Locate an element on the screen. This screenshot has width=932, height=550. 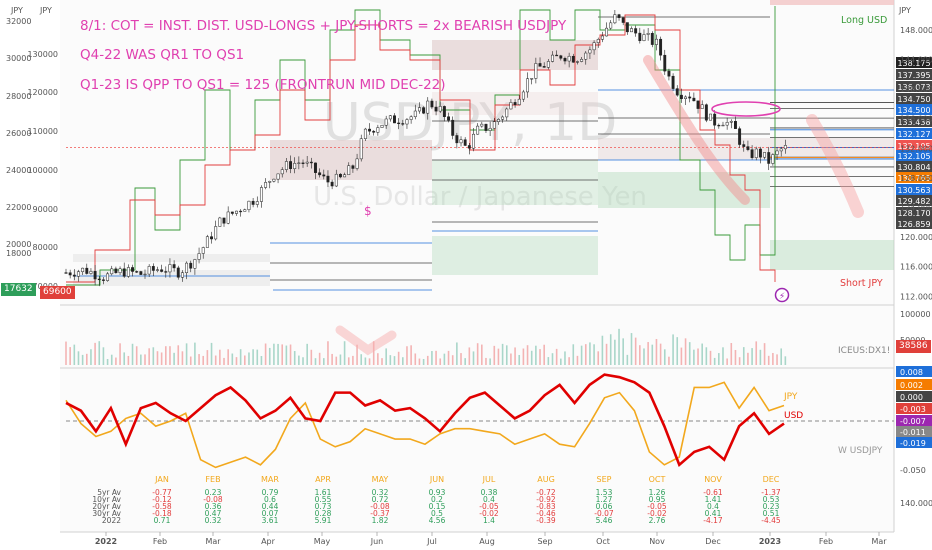
price-tag-14: 126.859 is located at coordinates (913, 224).